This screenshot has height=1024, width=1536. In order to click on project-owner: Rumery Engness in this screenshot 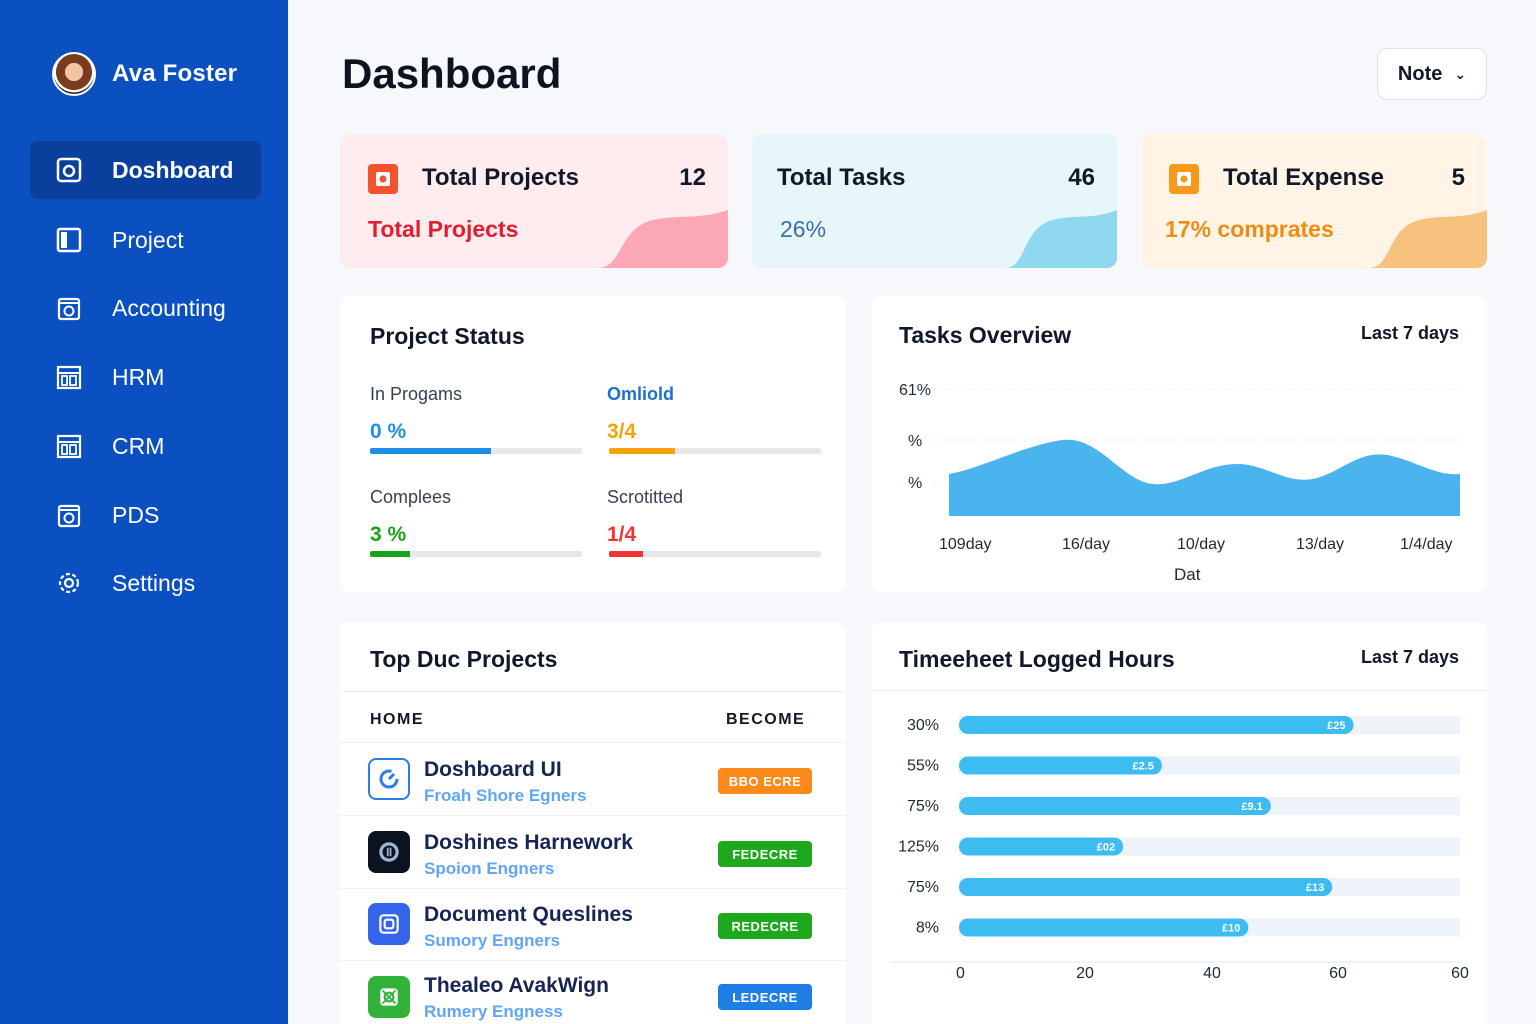, I will do `click(493, 1011)`.